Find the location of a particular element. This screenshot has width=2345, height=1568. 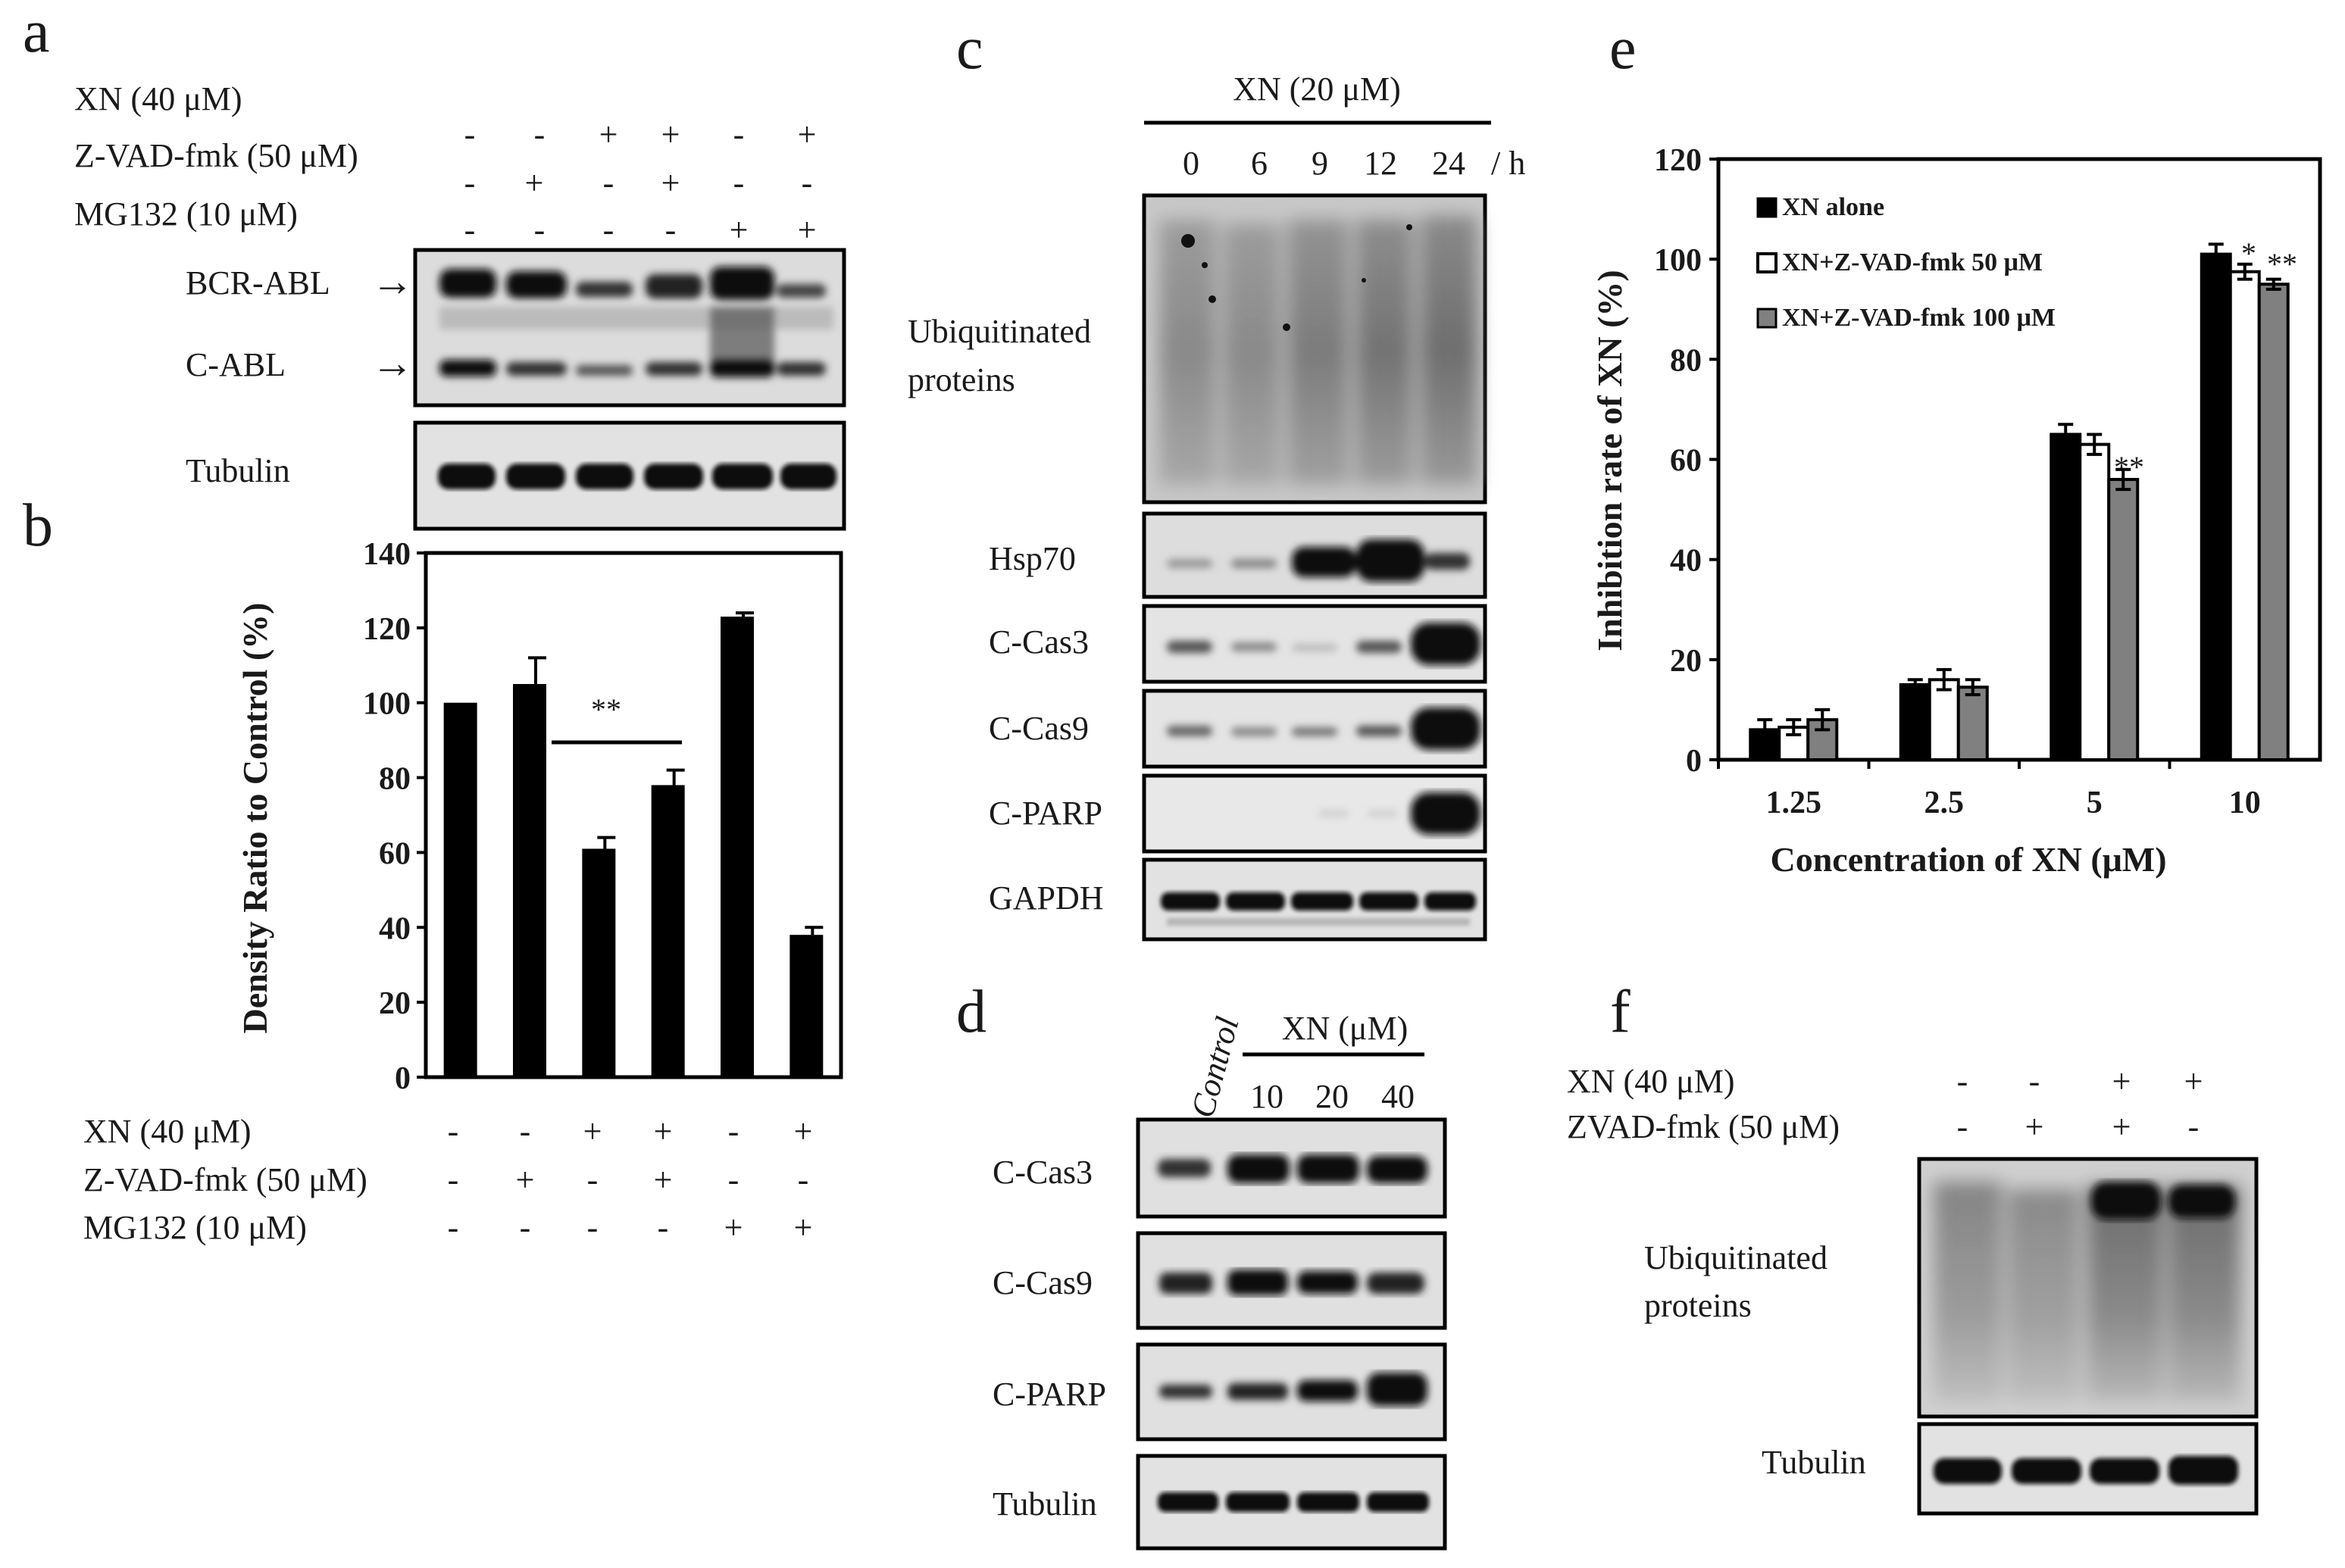

f-band-label-ubiquitinated: Ubiquitinated is located at coordinates (1736, 1257).